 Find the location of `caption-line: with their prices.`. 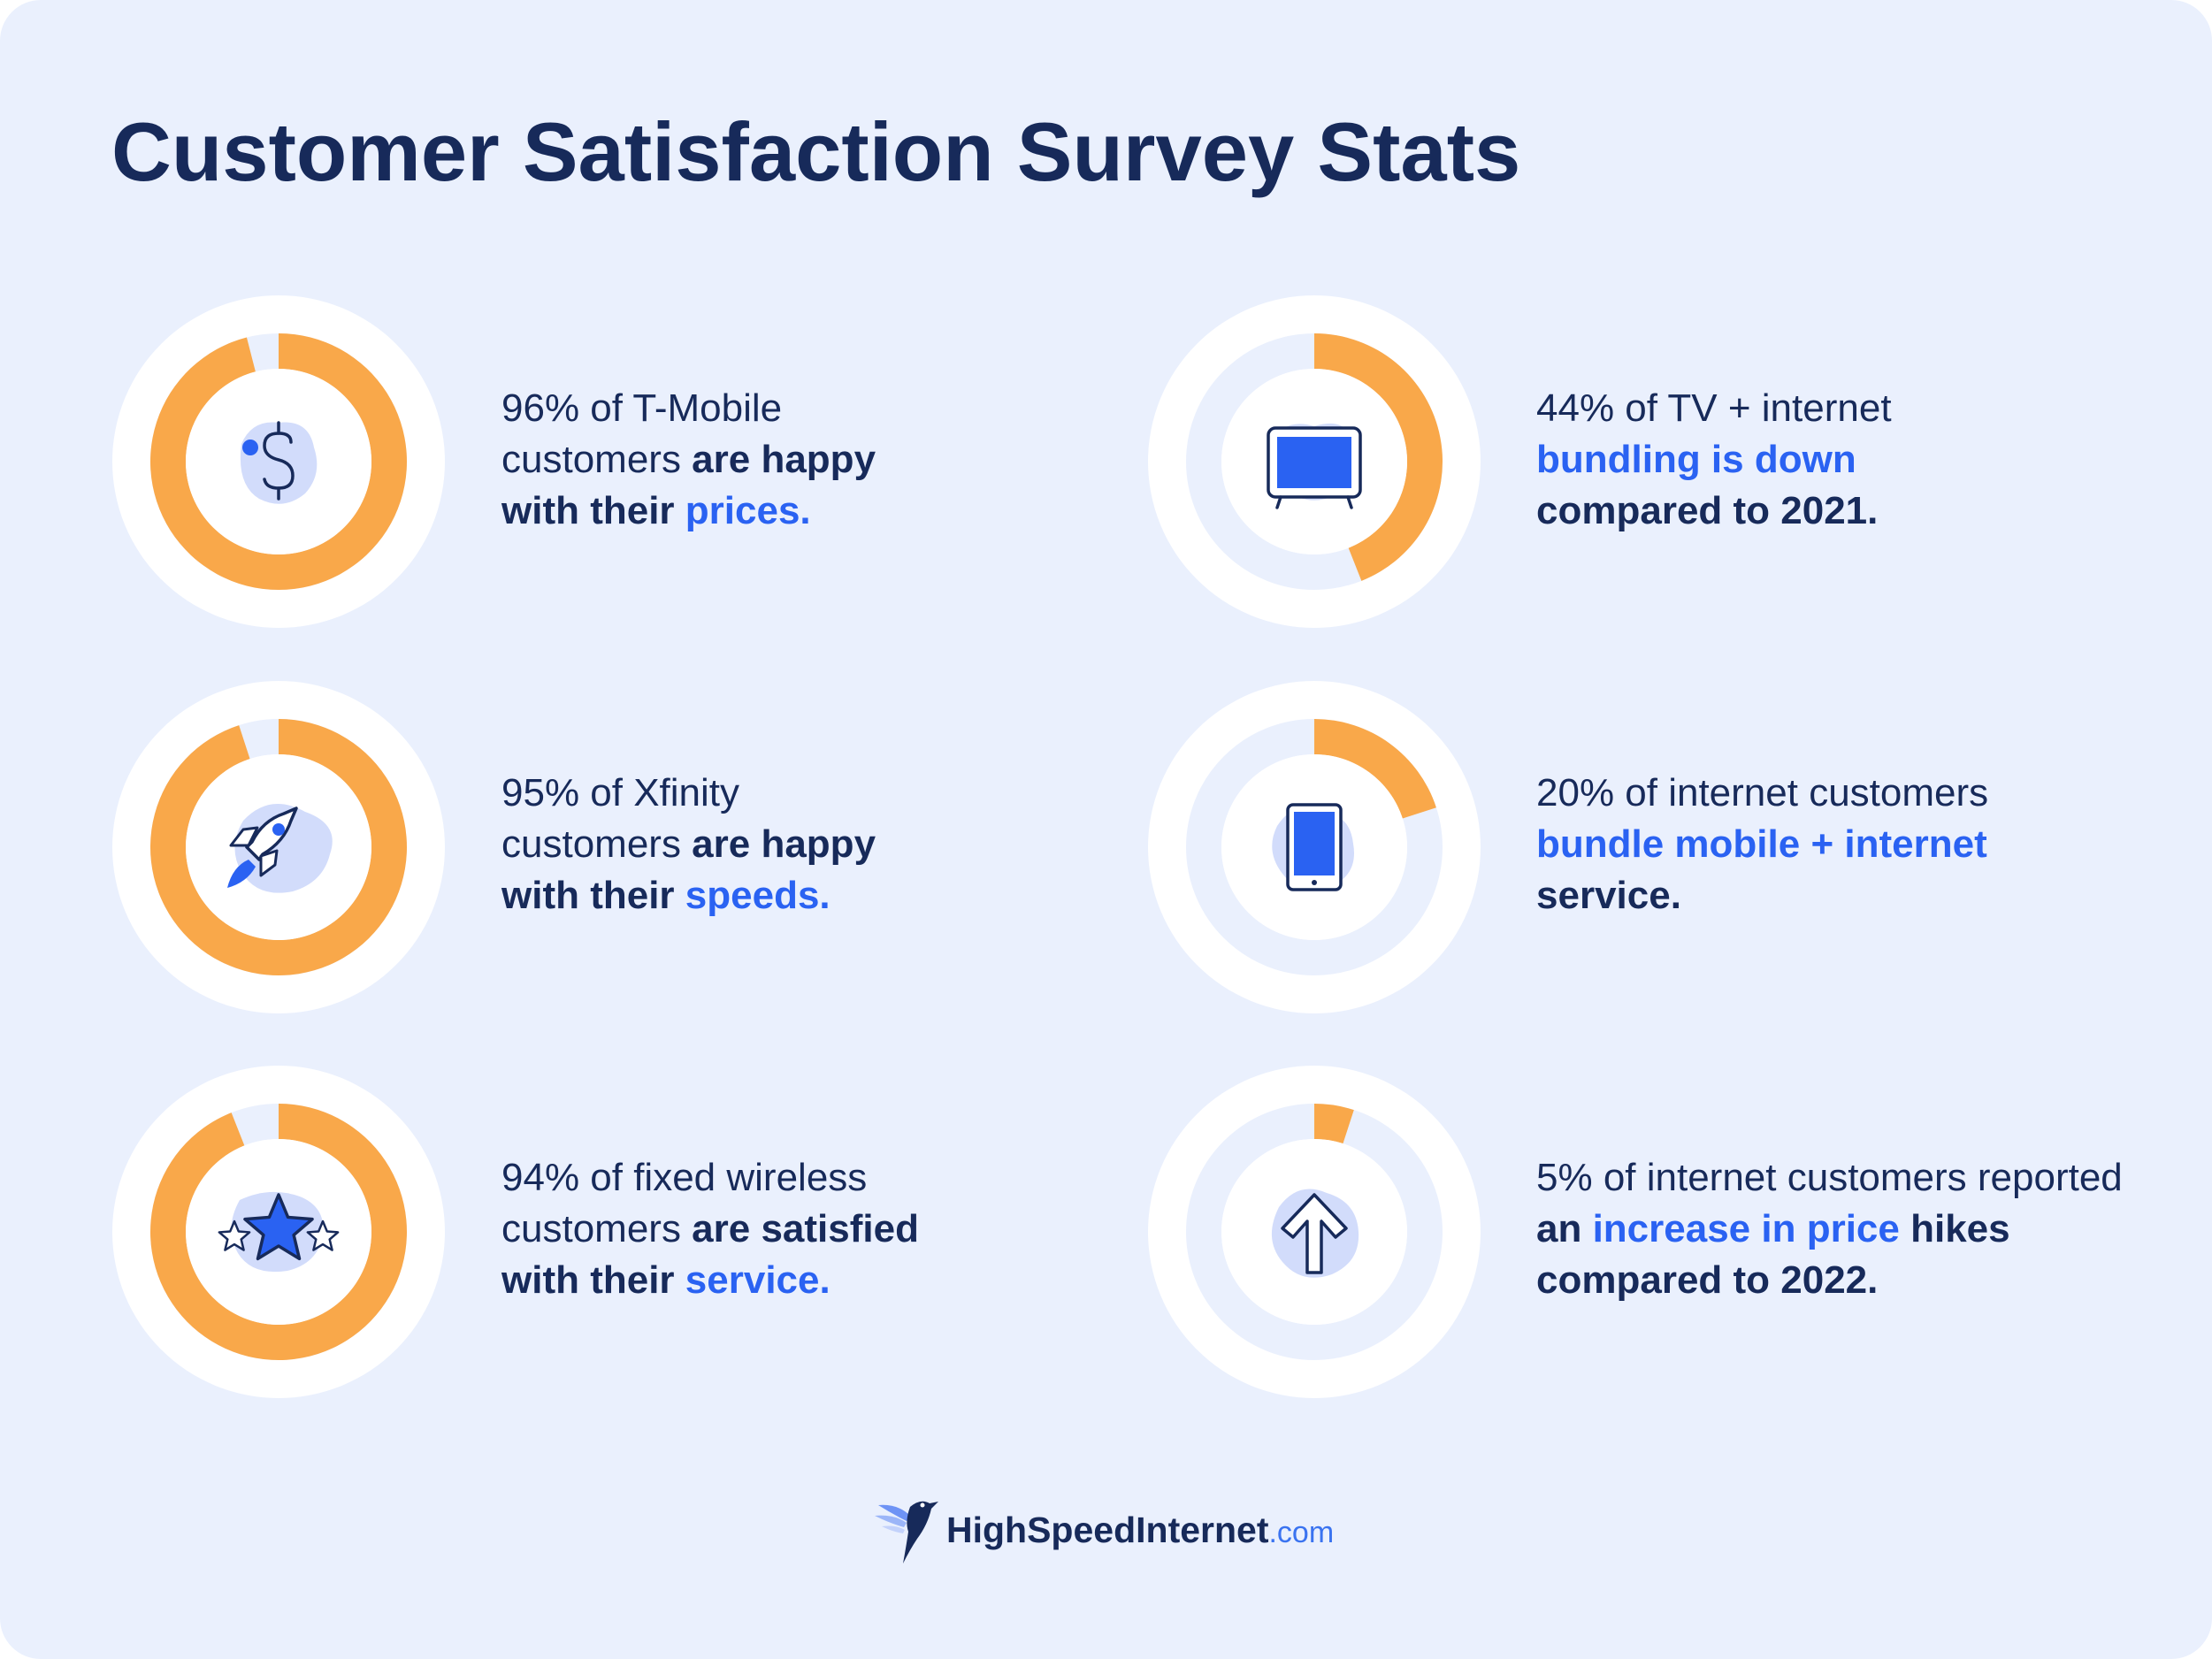

caption-line: with their prices. is located at coordinates (688, 511).